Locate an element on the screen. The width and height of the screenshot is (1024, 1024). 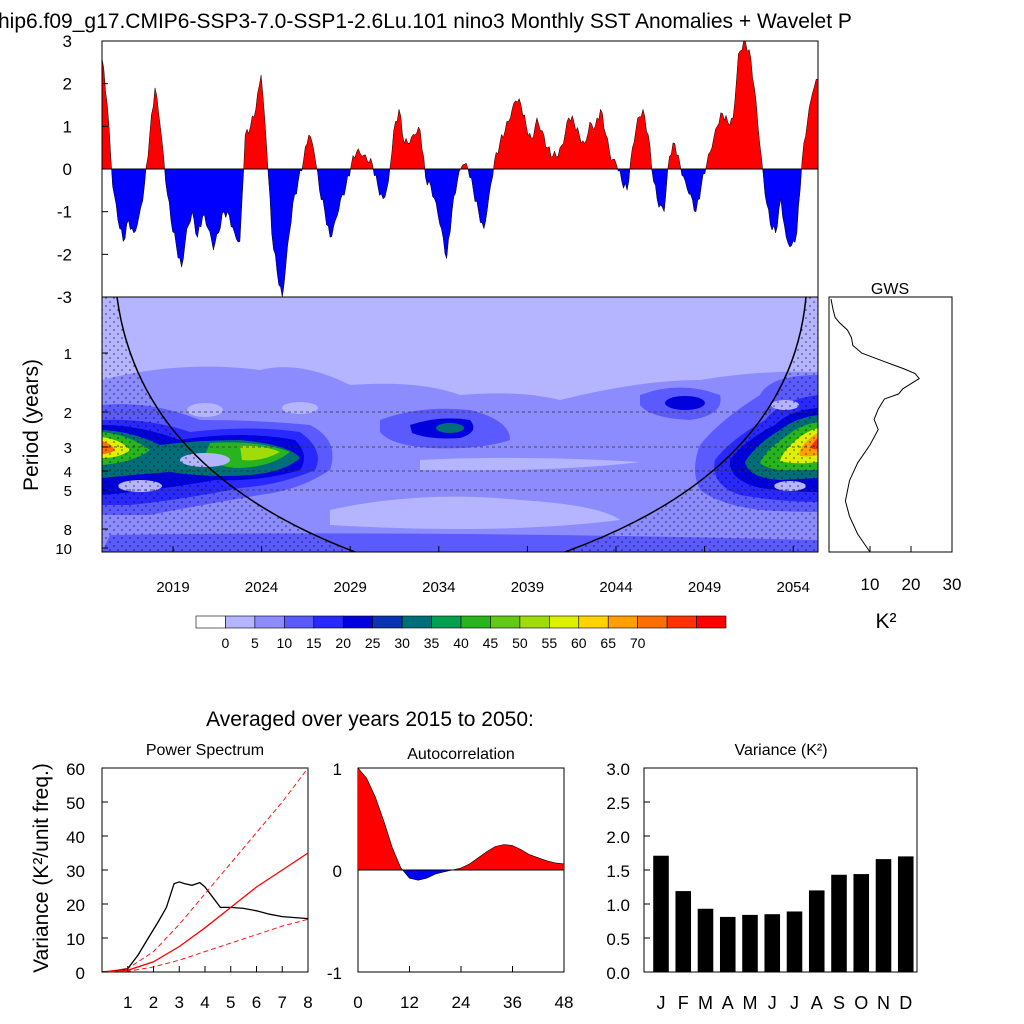
colorbar-label: 40 is located at coordinates (461, 643).